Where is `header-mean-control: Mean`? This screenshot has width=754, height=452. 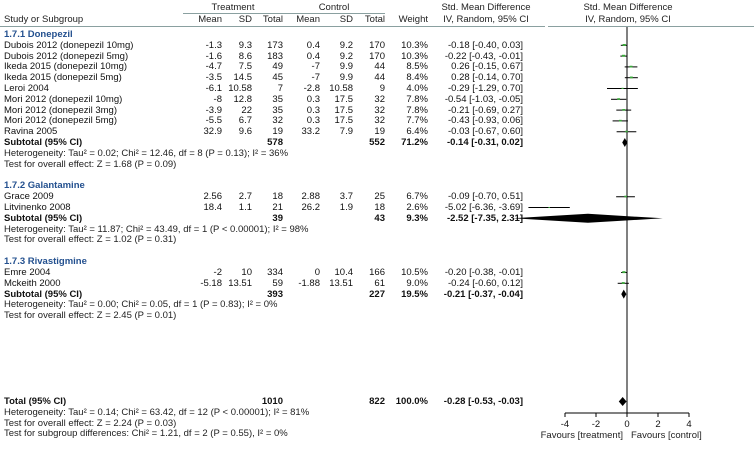
header-mean-control: Mean is located at coordinates (308, 19).